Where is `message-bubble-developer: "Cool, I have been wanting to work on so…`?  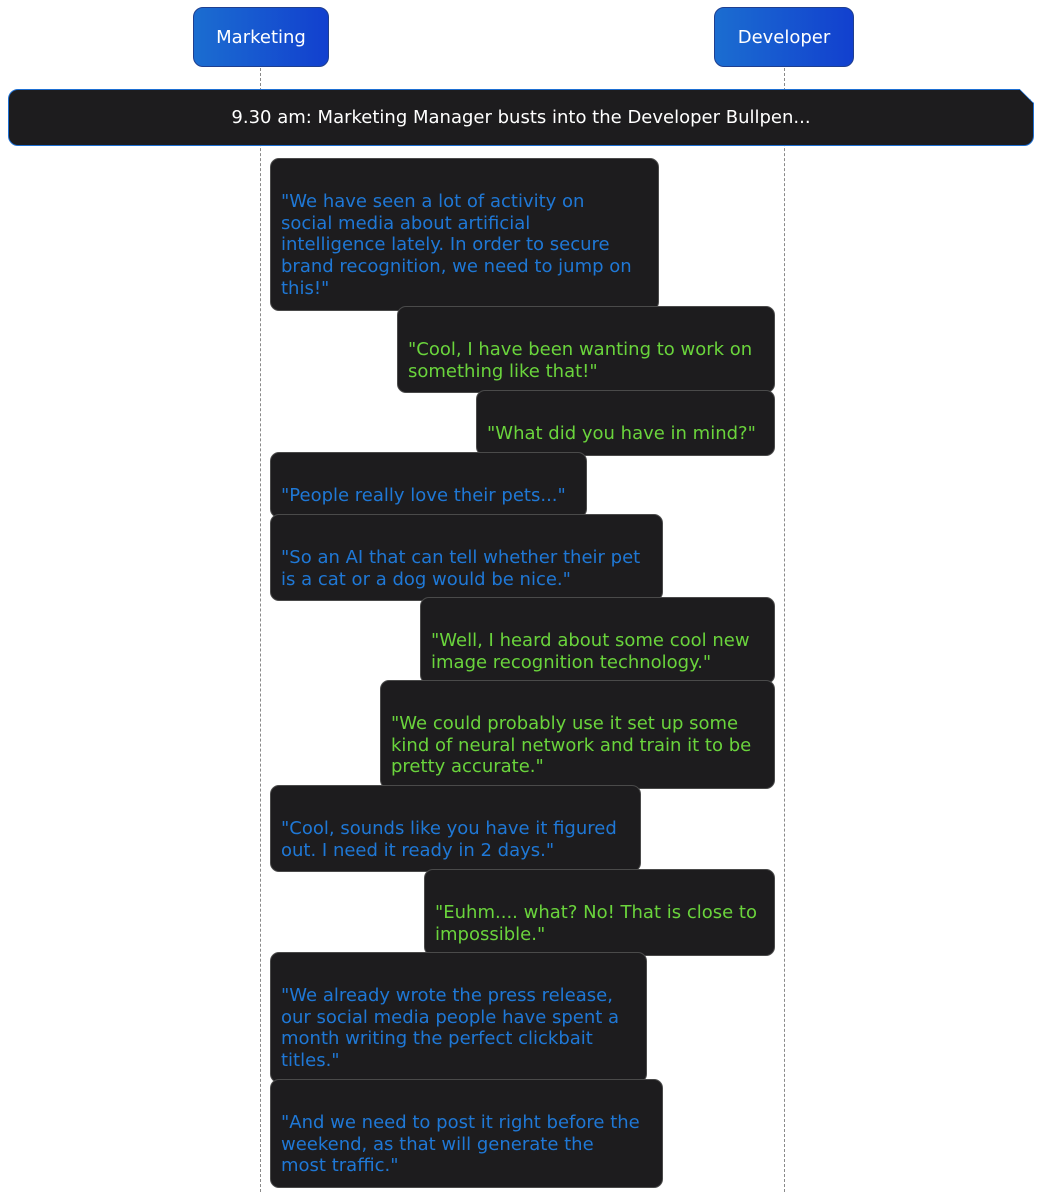 message-bubble-developer: "Cool, I have been wanting to work on so… is located at coordinates (586, 350).